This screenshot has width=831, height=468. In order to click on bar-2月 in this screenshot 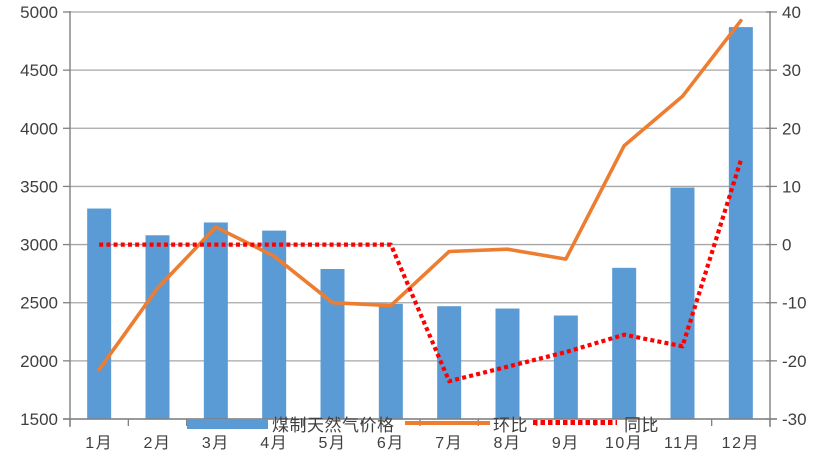, I will do `click(157, 327)`.